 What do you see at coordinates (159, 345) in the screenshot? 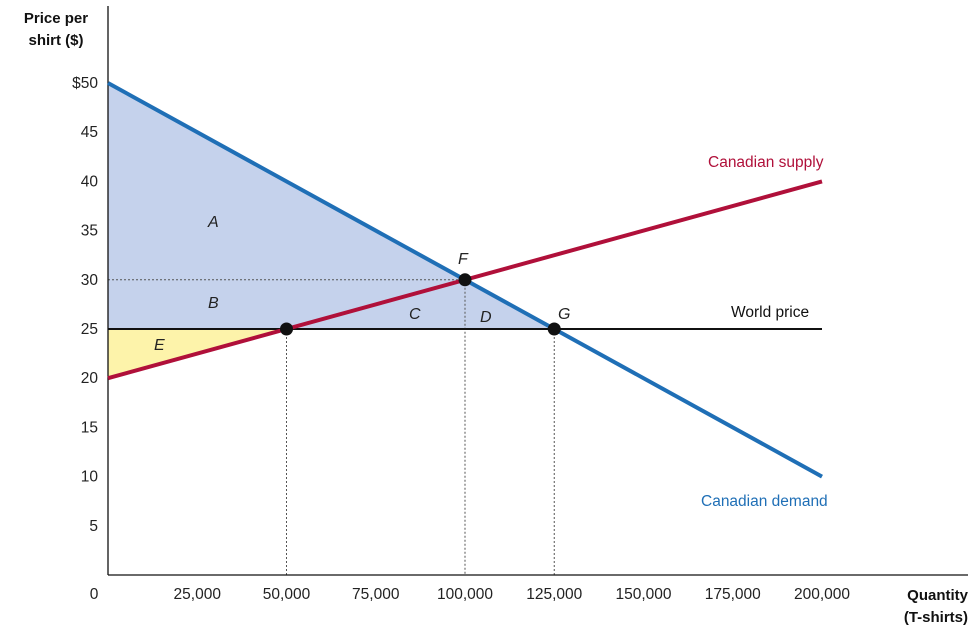
I see `region-label-e: E` at bounding box center [159, 345].